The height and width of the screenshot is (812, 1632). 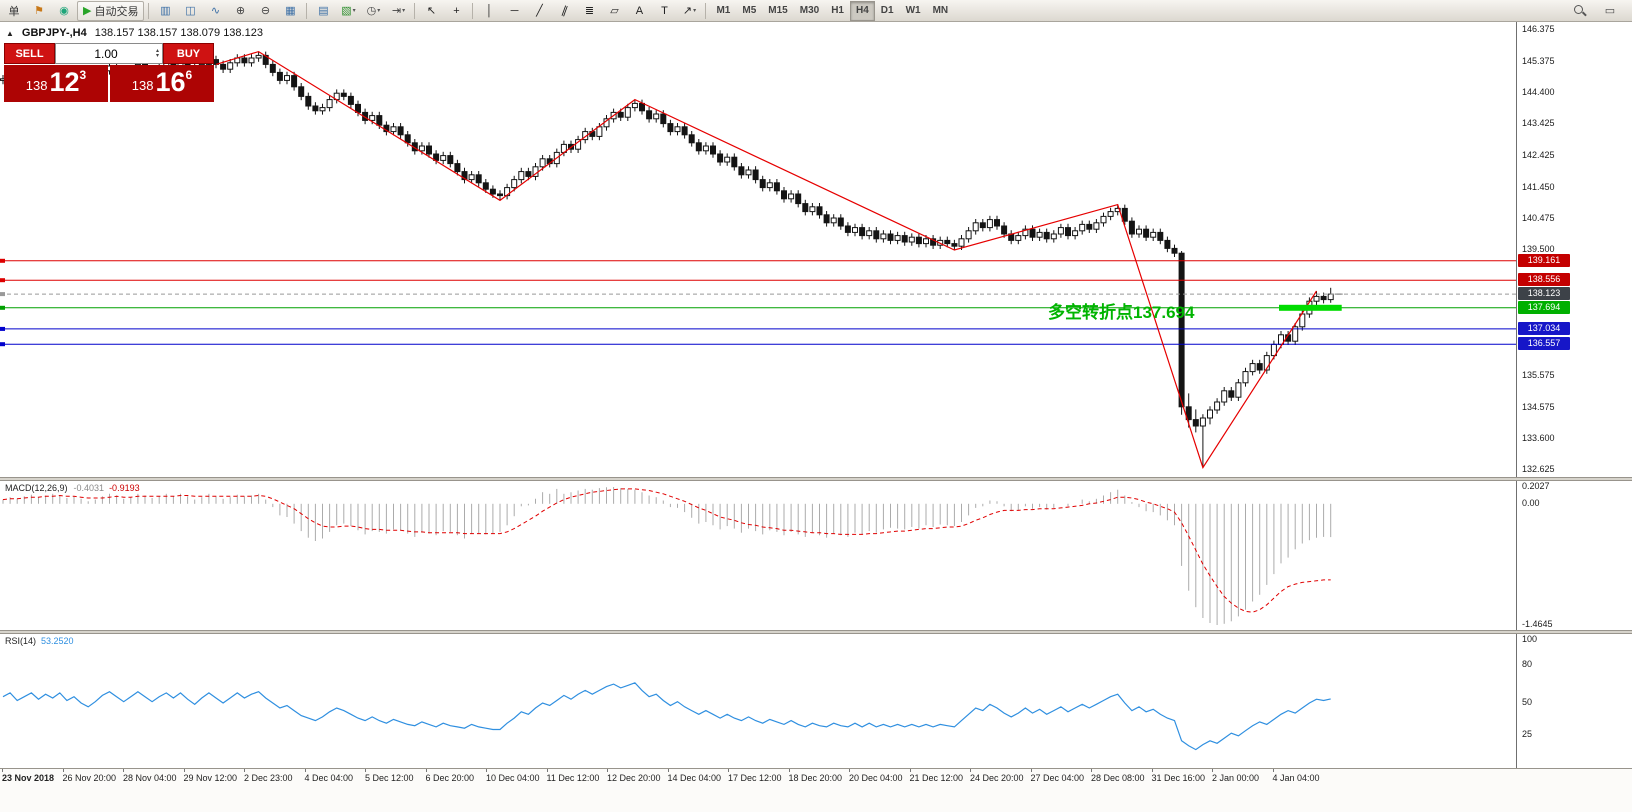 What do you see at coordinates (1538, 29) in the screenshot?
I see `price-axis-label: 146.375` at bounding box center [1538, 29].